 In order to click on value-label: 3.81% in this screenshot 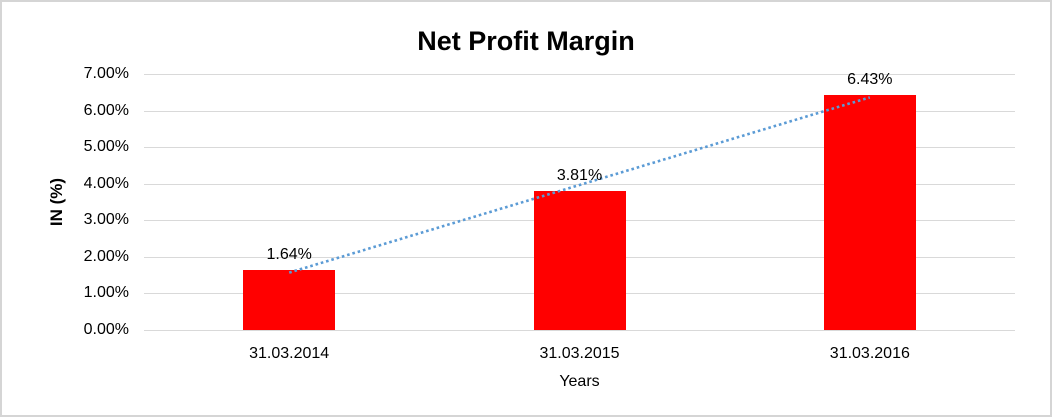, I will do `click(579, 175)`.